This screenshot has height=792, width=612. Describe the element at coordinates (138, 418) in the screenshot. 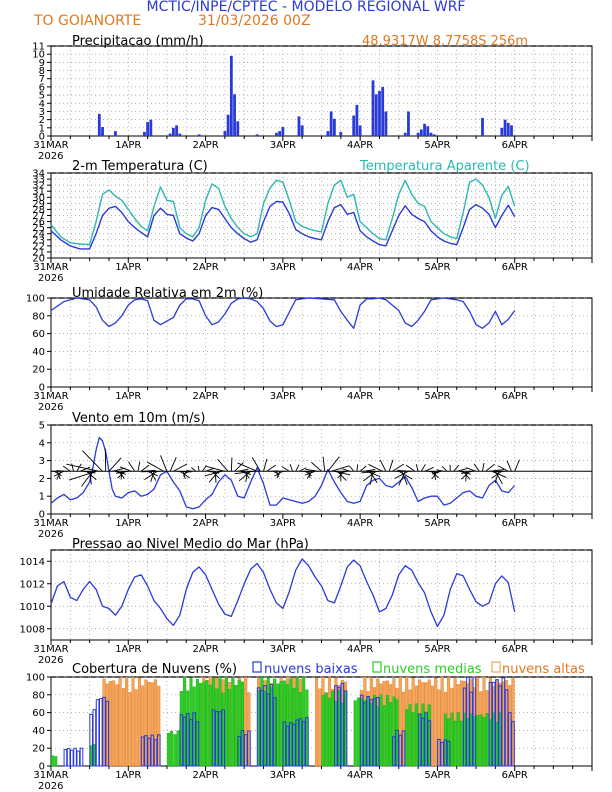

I see `wind-title: Vento em 10m (m/s)` at that location.